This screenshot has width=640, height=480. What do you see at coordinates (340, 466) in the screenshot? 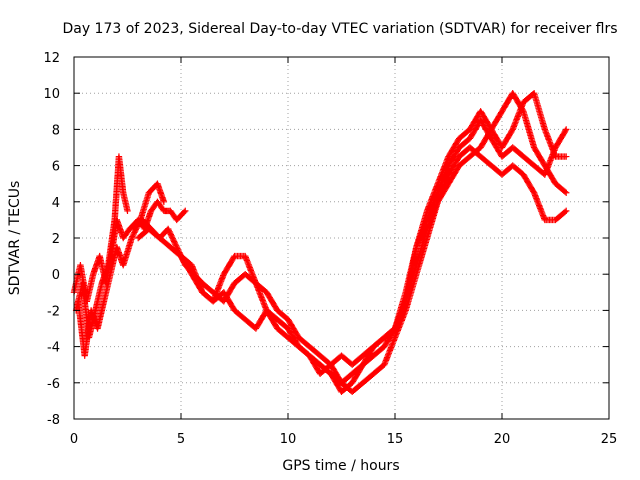
I see `x-axis-label: GPS time / hours` at bounding box center [340, 466].